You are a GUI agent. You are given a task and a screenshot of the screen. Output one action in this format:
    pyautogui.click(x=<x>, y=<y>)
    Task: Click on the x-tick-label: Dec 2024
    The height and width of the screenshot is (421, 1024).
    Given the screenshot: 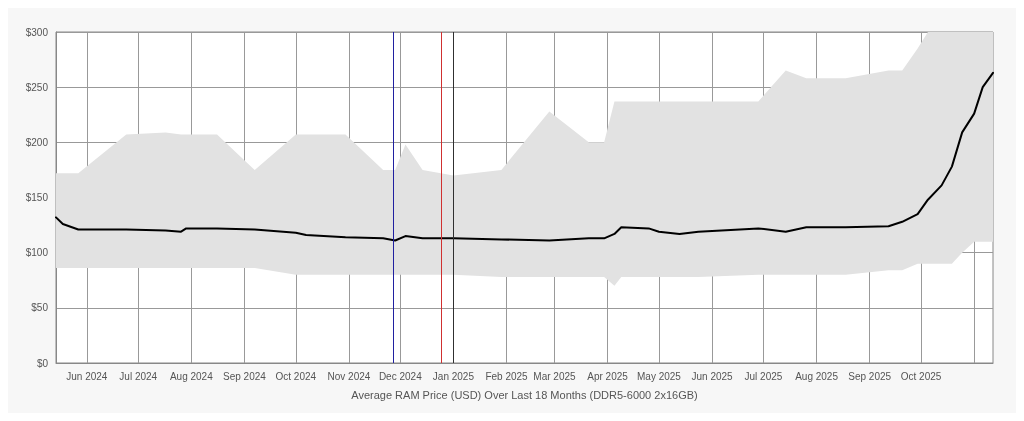 What is the action you would take?
    pyautogui.click(x=400, y=376)
    